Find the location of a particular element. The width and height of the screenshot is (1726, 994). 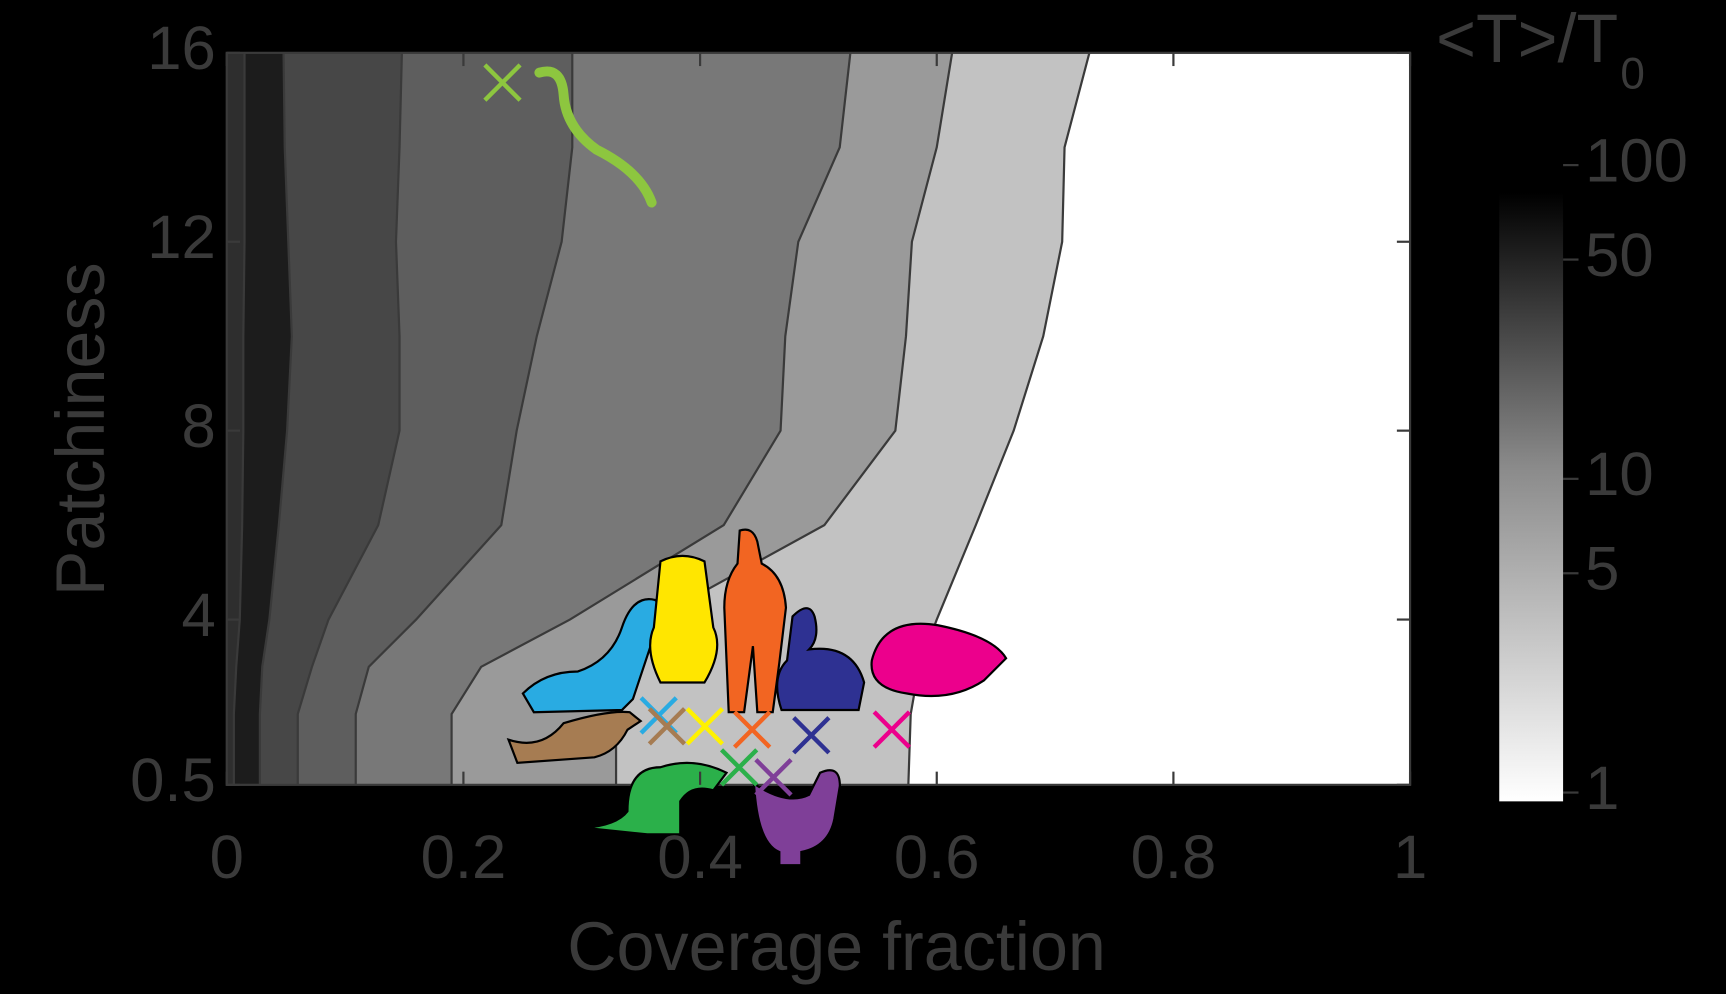

x-tick-label: 0.4 is located at coordinates (700, 857).